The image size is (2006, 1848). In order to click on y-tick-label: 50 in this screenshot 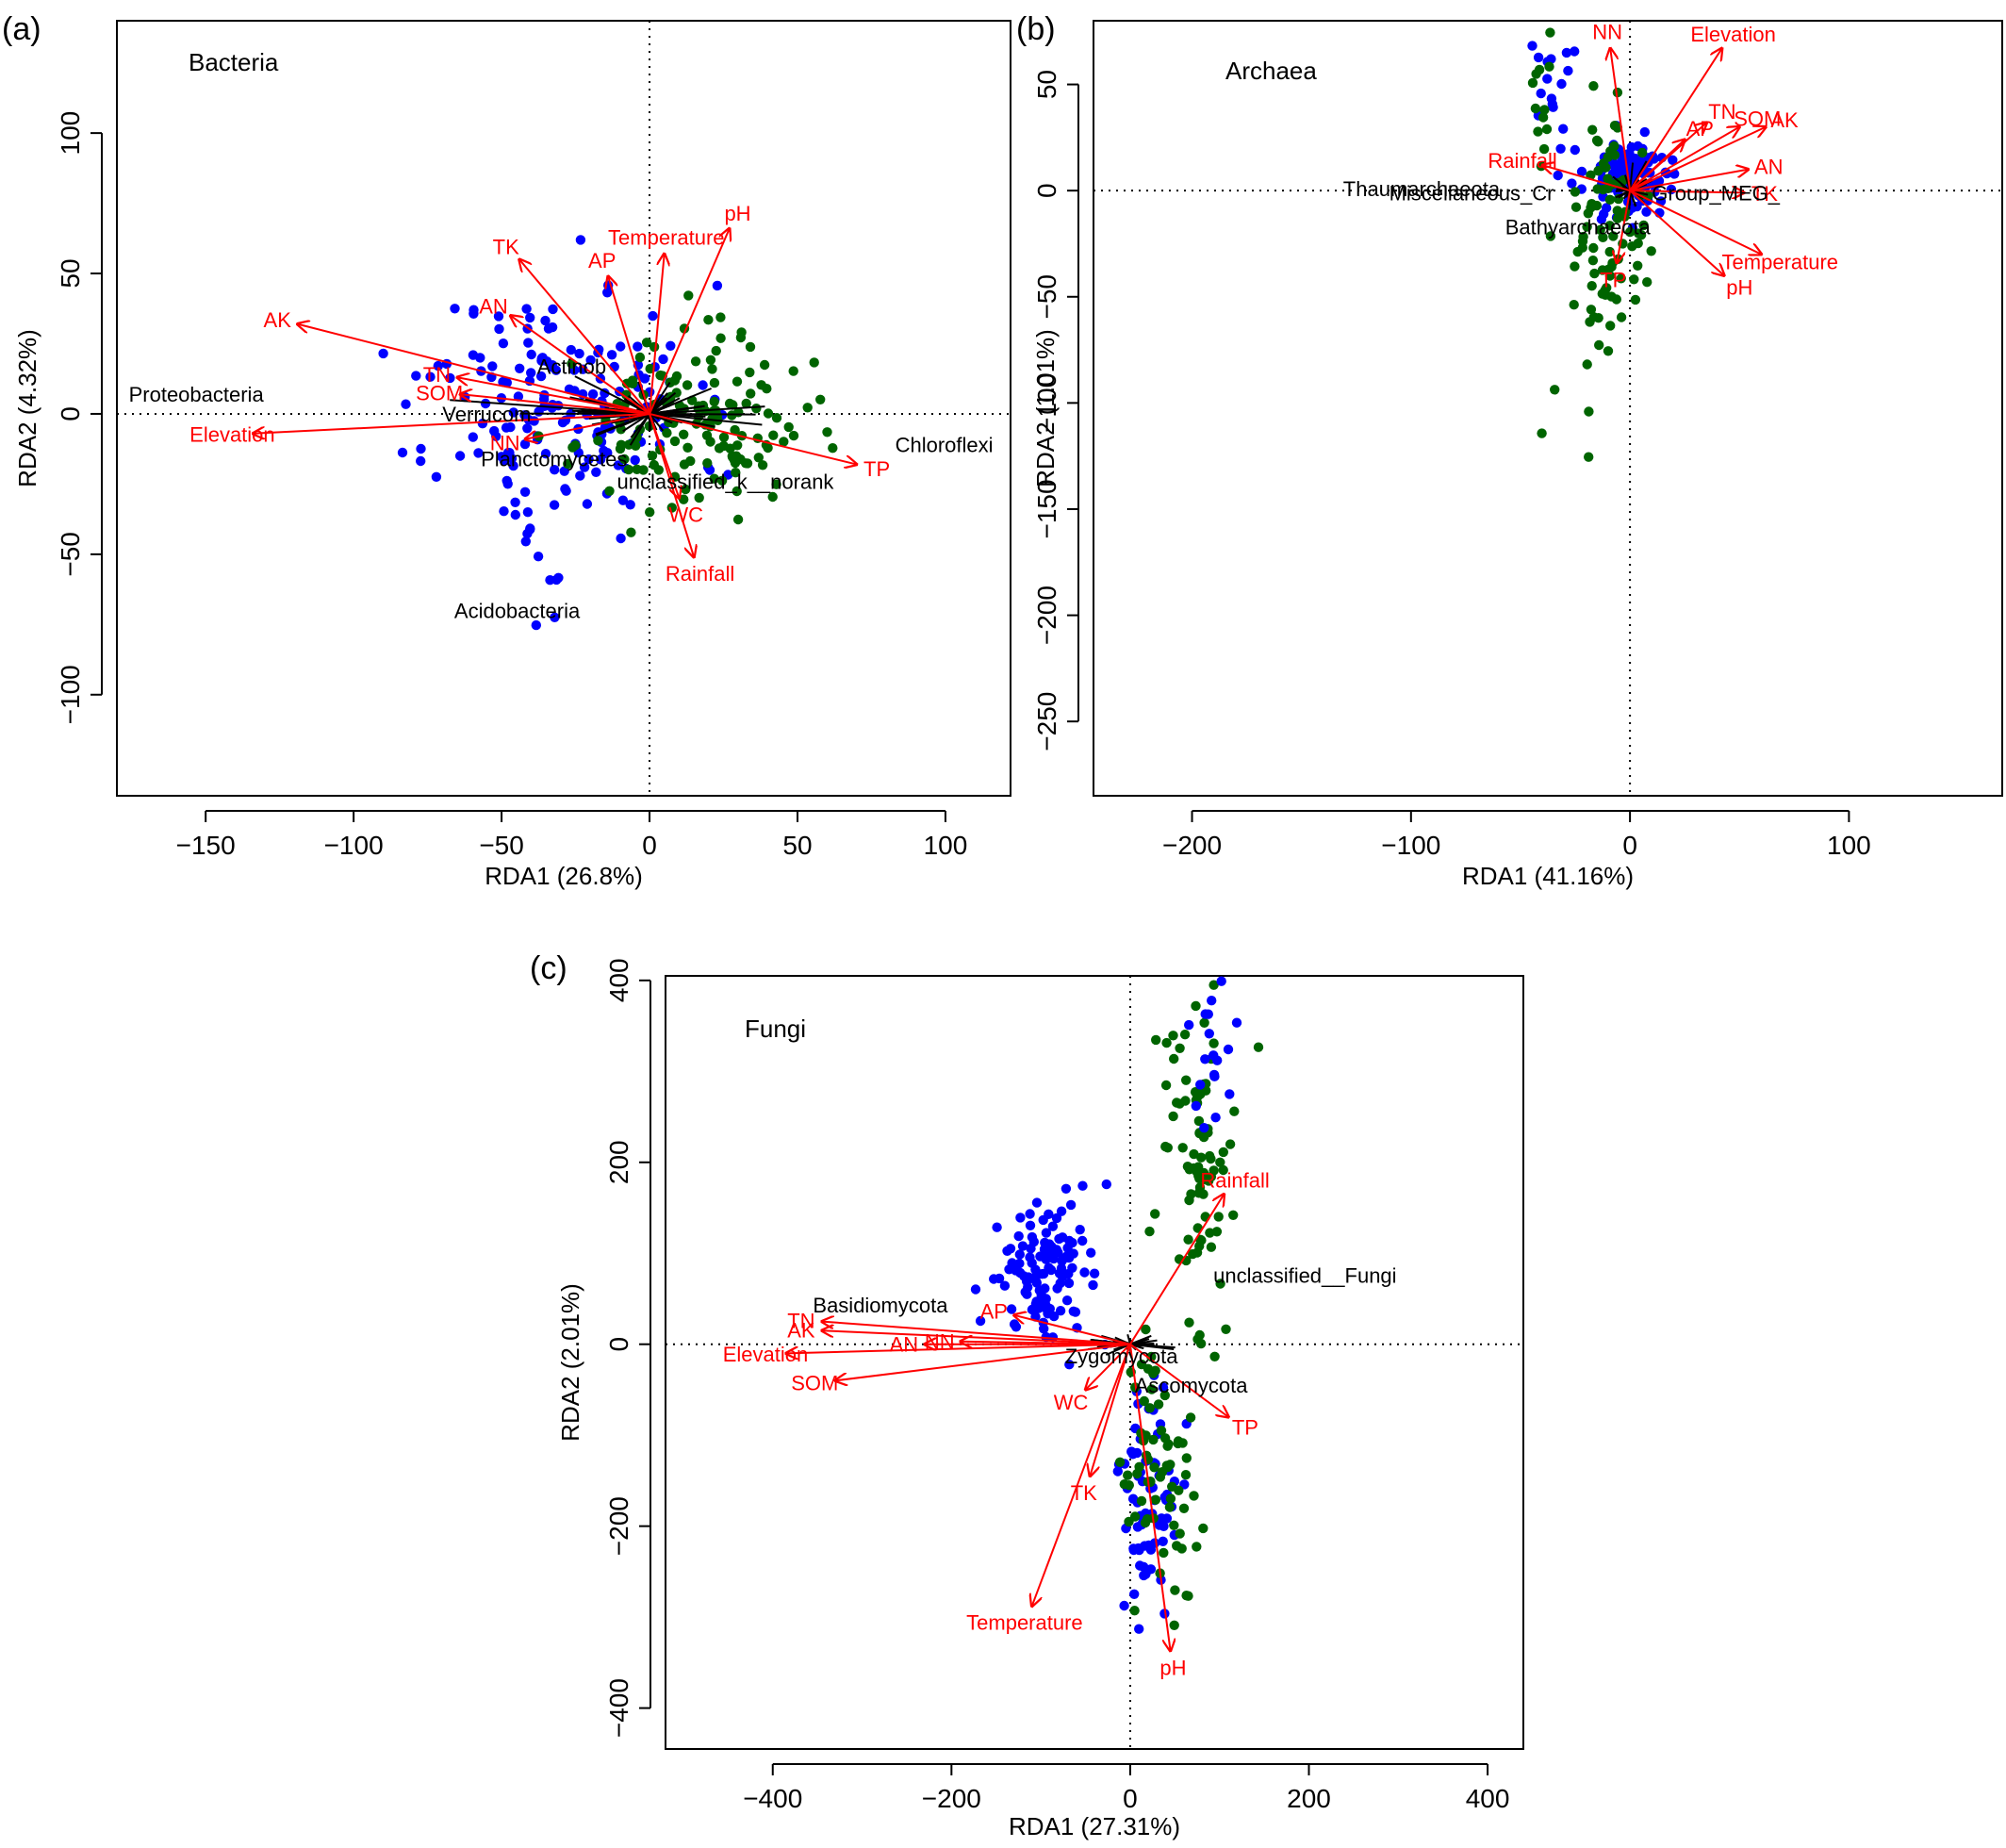, I will do `click(1046, 84)`.